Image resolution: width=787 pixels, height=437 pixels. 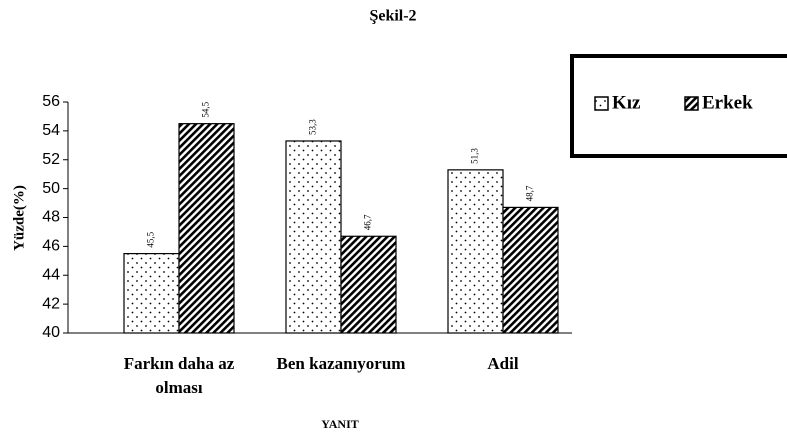 I want to click on y-tick-label: 46, so click(x=51, y=246).